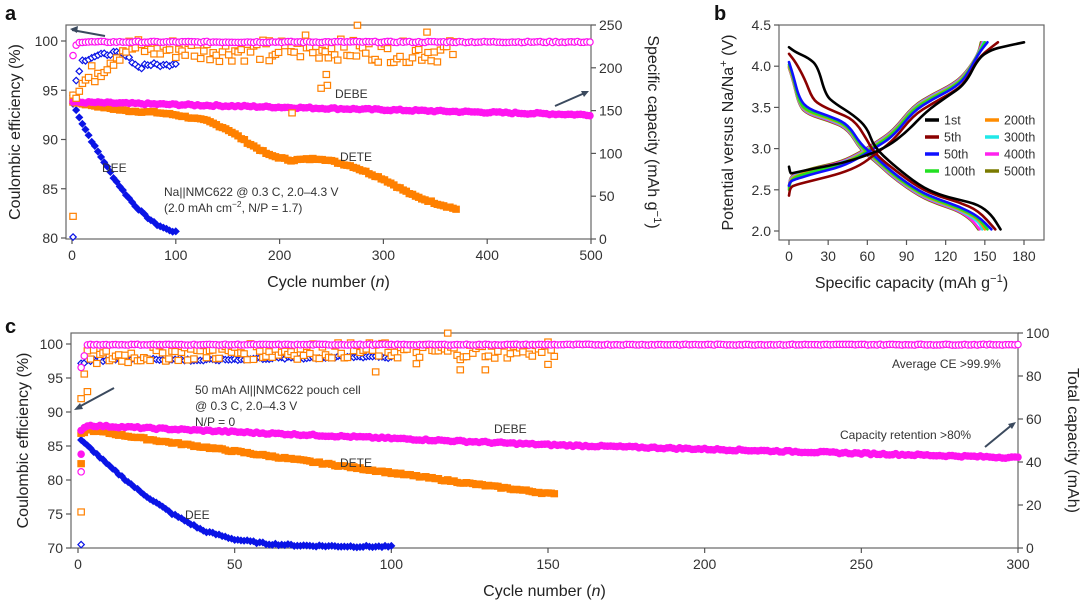 The image size is (1080, 607). What do you see at coordinates (862, 564) in the screenshot?
I see `x-tick-label: 250` at bounding box center [862, 564].